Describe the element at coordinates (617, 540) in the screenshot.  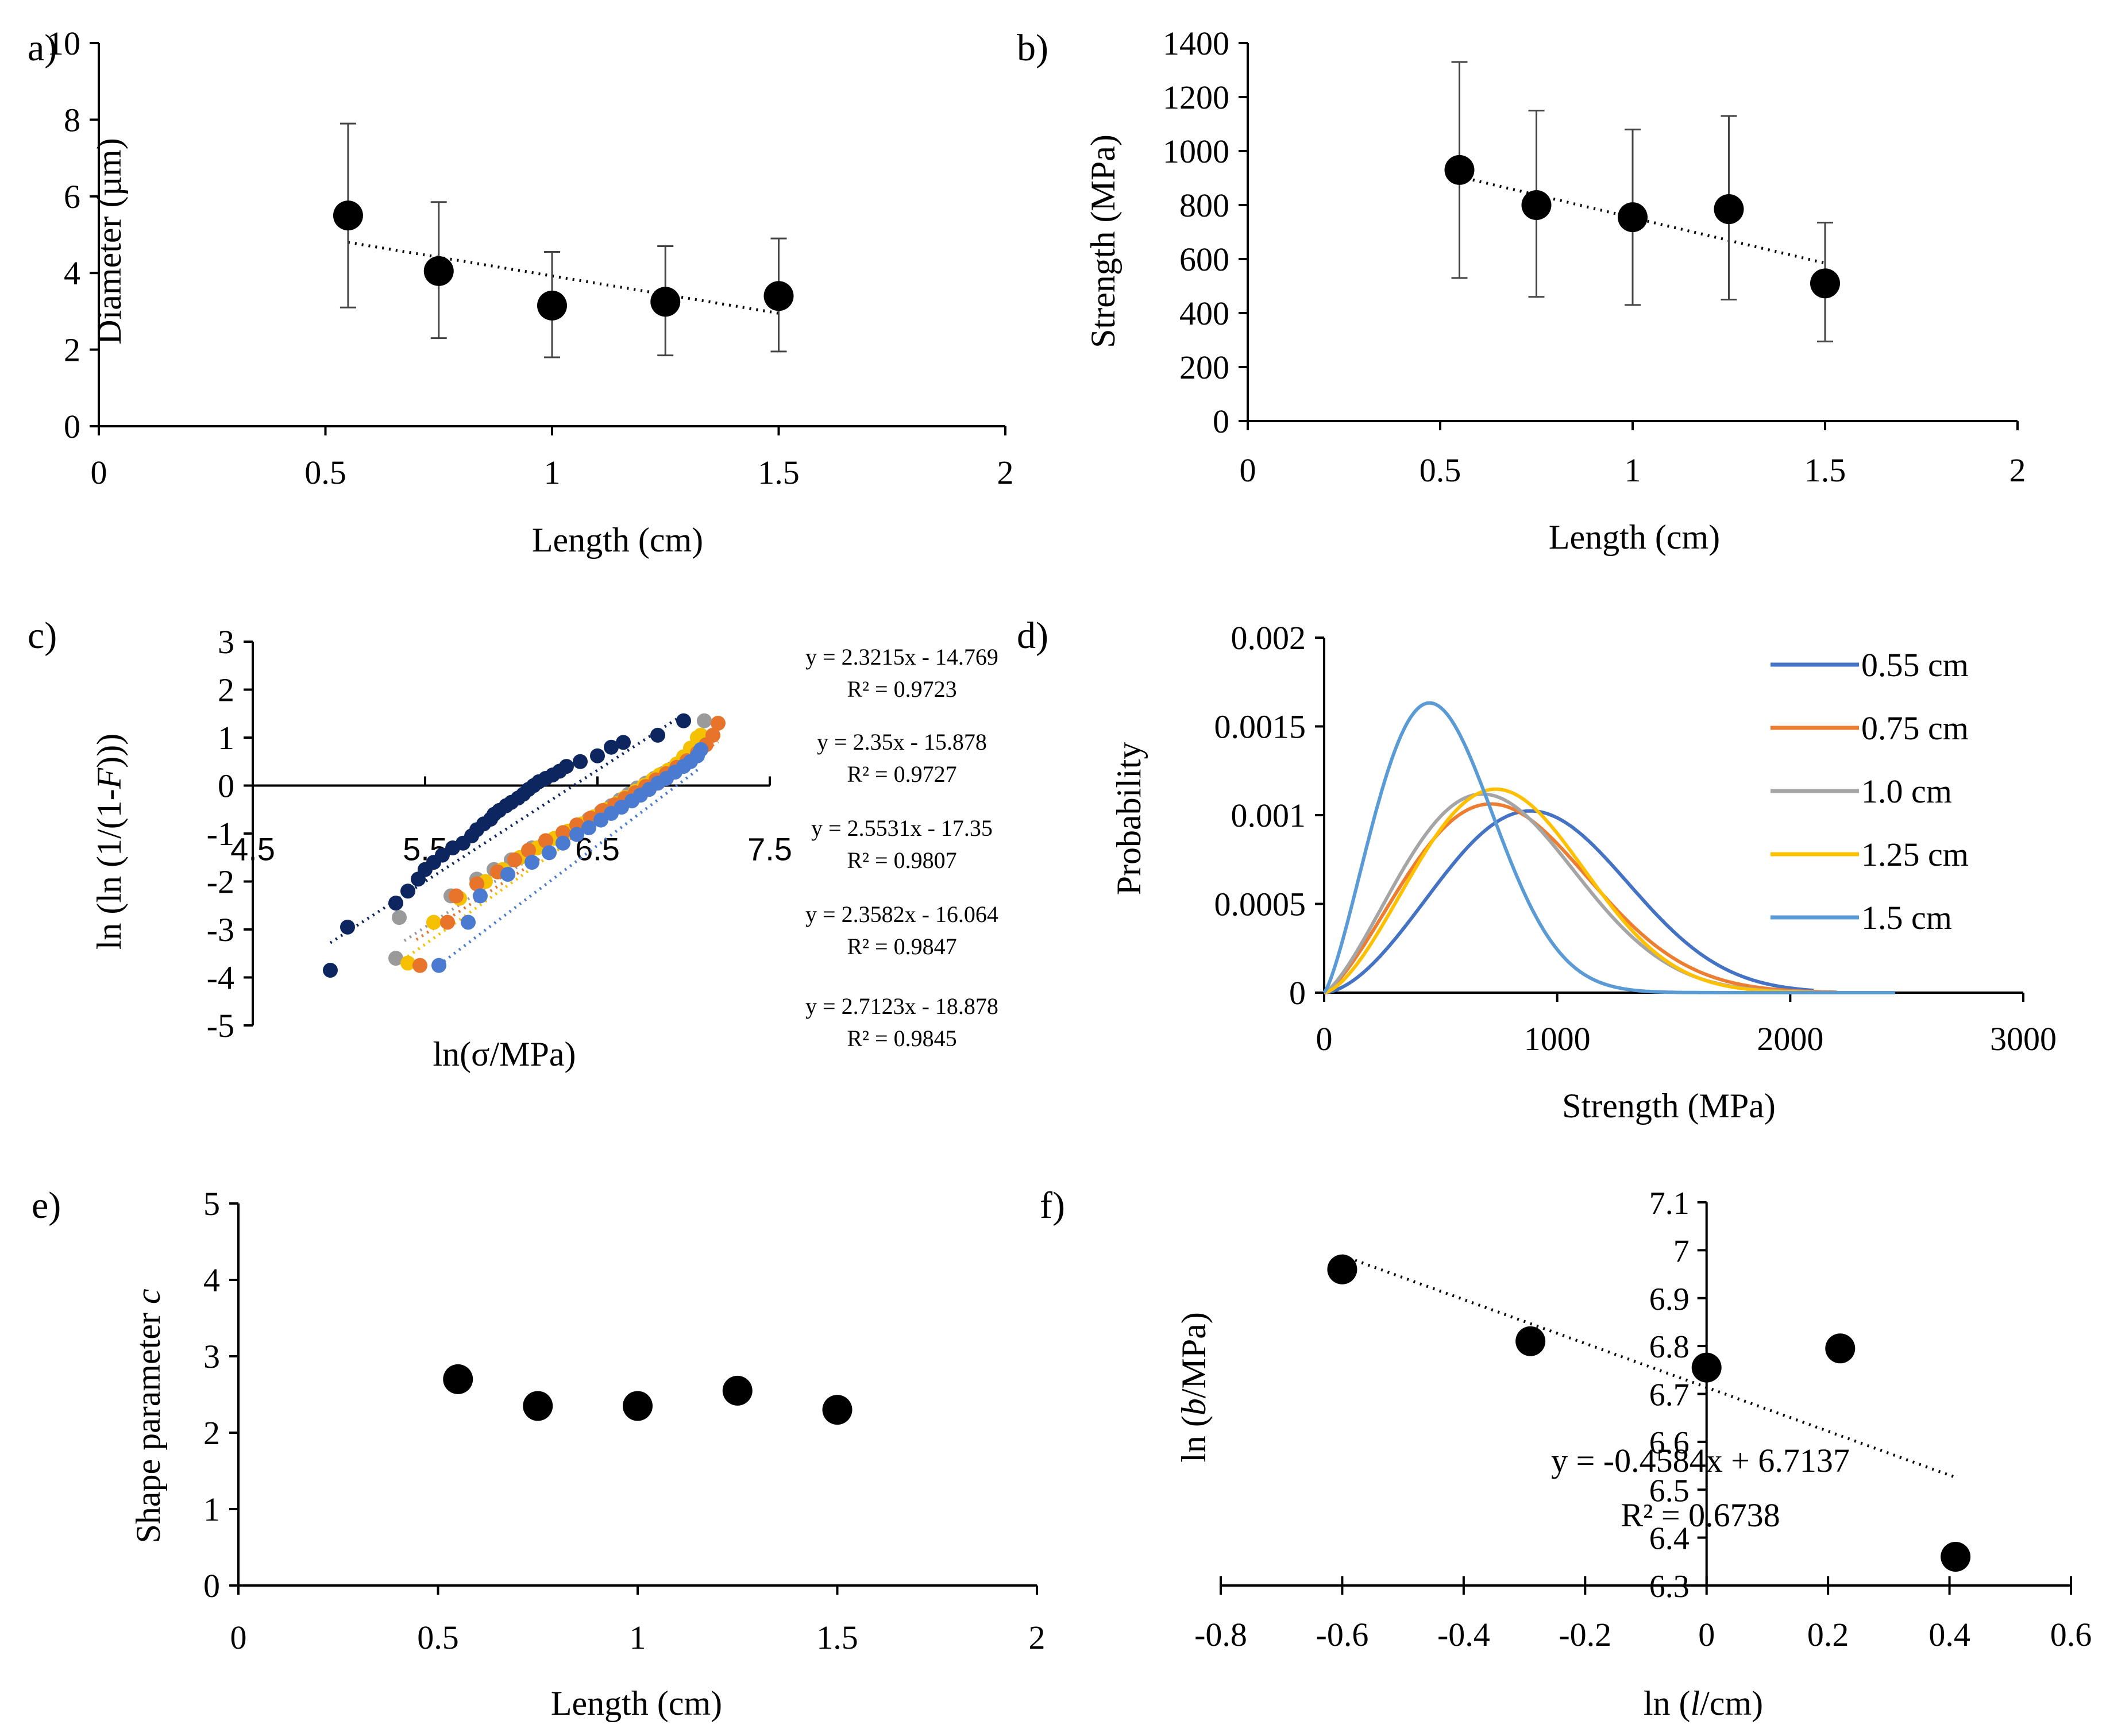
I see `panel-a-xlabel: Length (cm)` at that location.